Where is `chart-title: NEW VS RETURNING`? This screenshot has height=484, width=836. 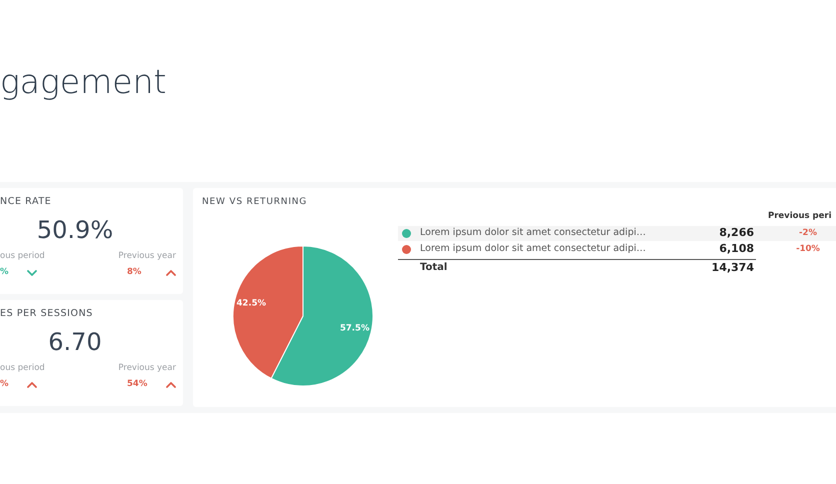
chart-title: NEW VS RETURNING is located at coordinates (255, 202).